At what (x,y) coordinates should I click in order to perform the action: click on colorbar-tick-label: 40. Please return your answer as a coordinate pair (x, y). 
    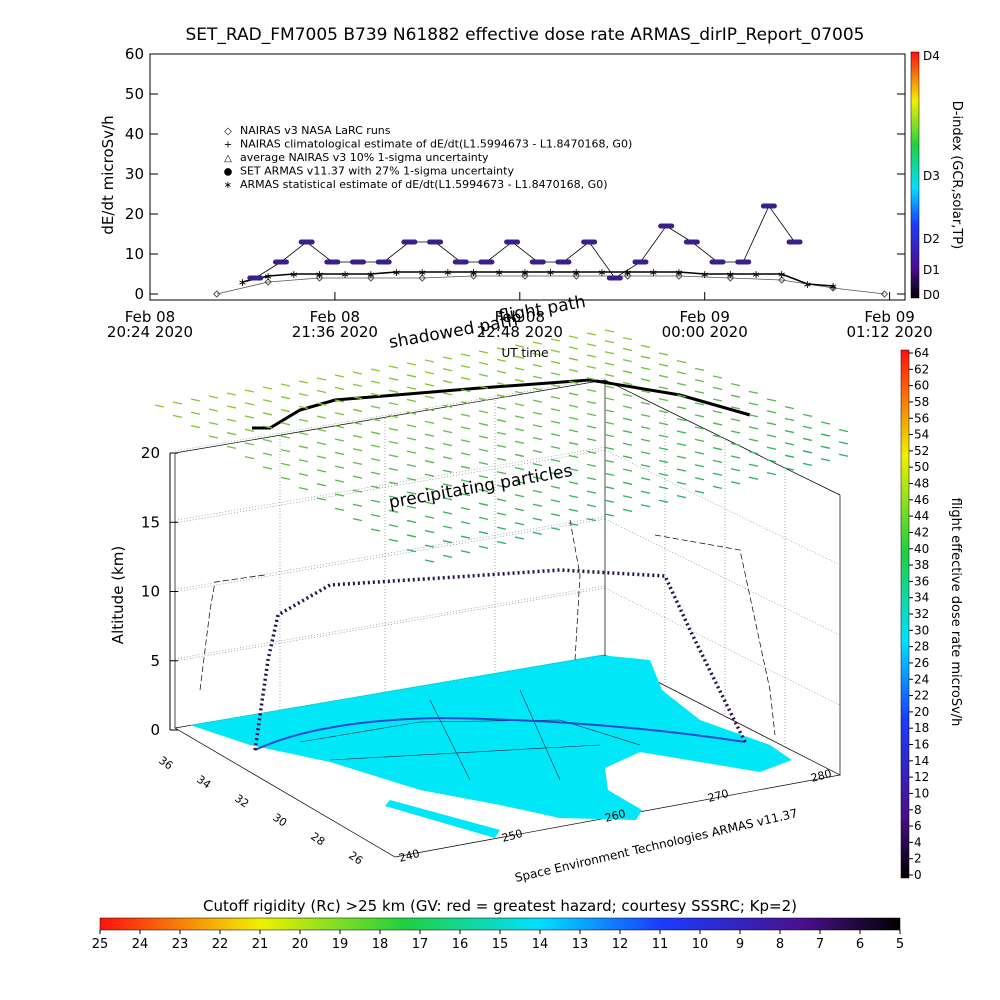
    Looking at the image, I should click on (921, 549).